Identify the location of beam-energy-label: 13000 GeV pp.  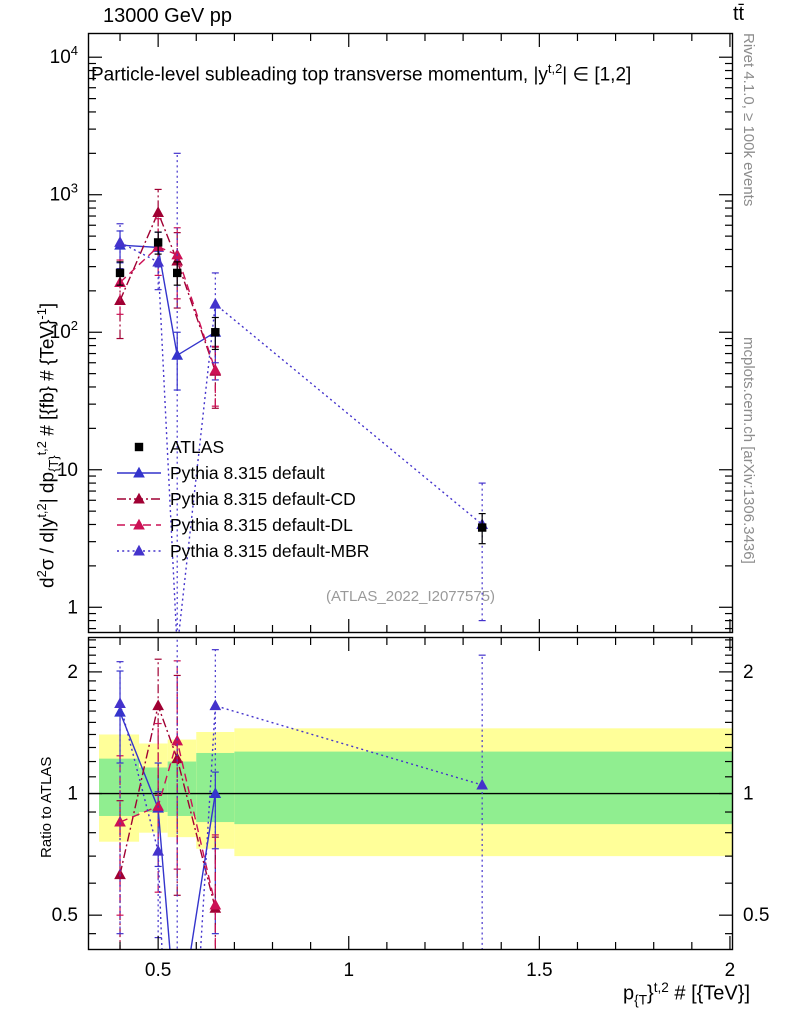
(167, 16).